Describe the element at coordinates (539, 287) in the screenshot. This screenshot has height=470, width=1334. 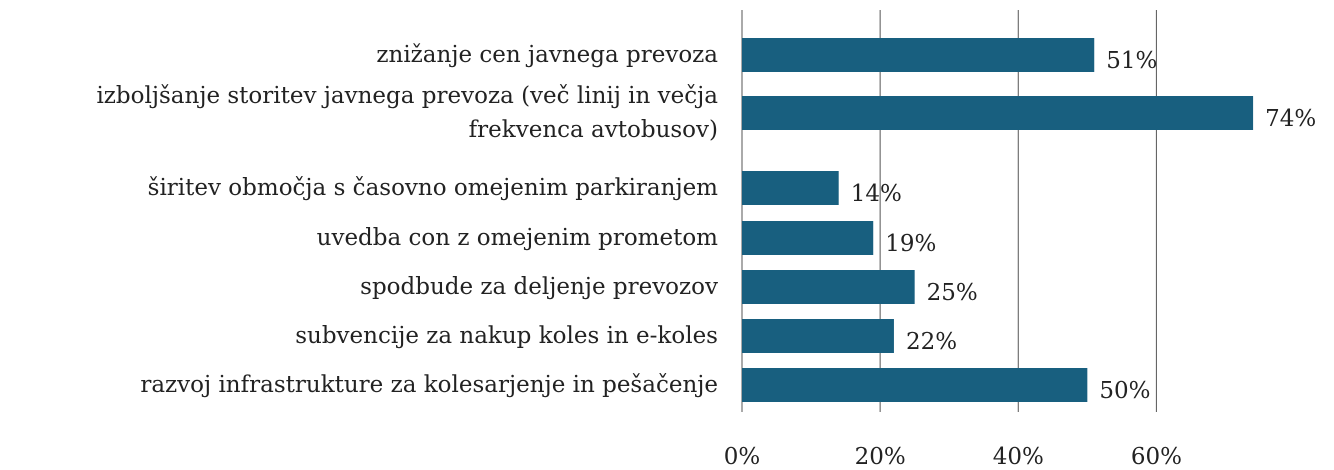
I see `category-label: spodbude za deljenje prevozov` at that location.